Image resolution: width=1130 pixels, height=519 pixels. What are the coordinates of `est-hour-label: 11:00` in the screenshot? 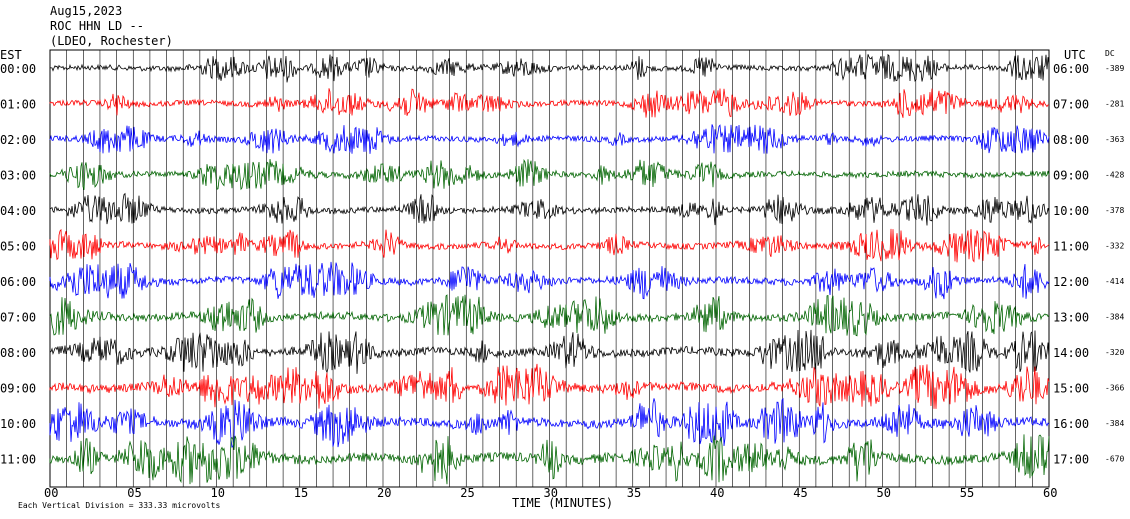 It's located at (18, 460).